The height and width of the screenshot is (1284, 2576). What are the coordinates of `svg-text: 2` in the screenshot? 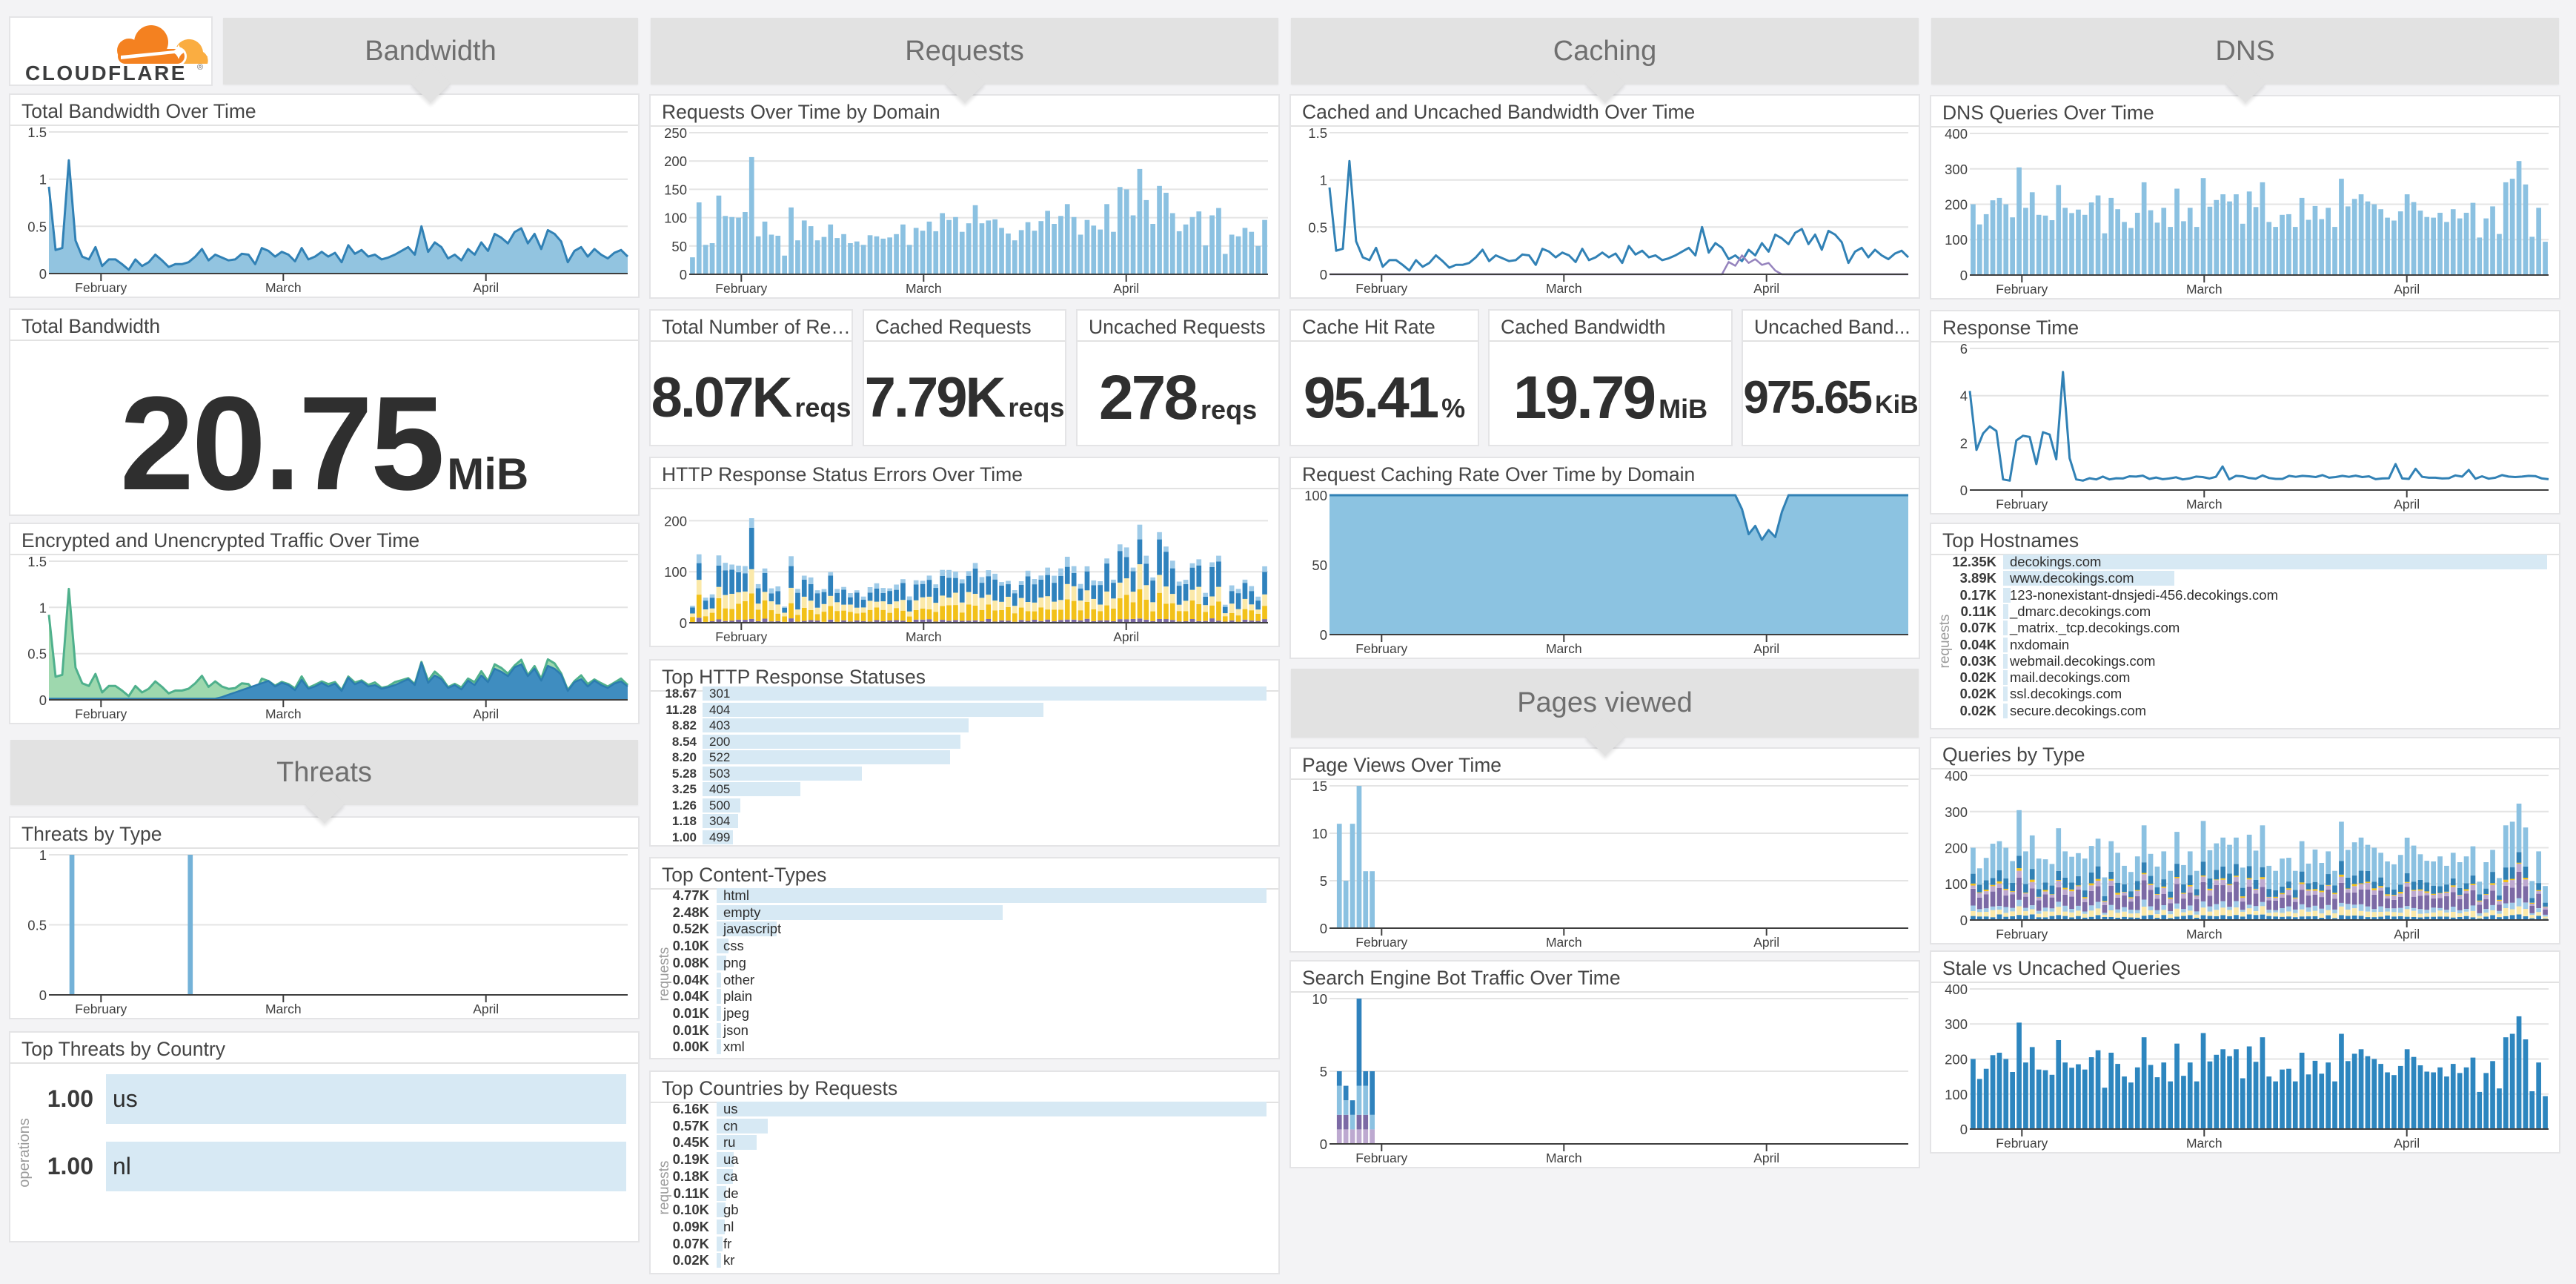 It's located at (1964, 443).